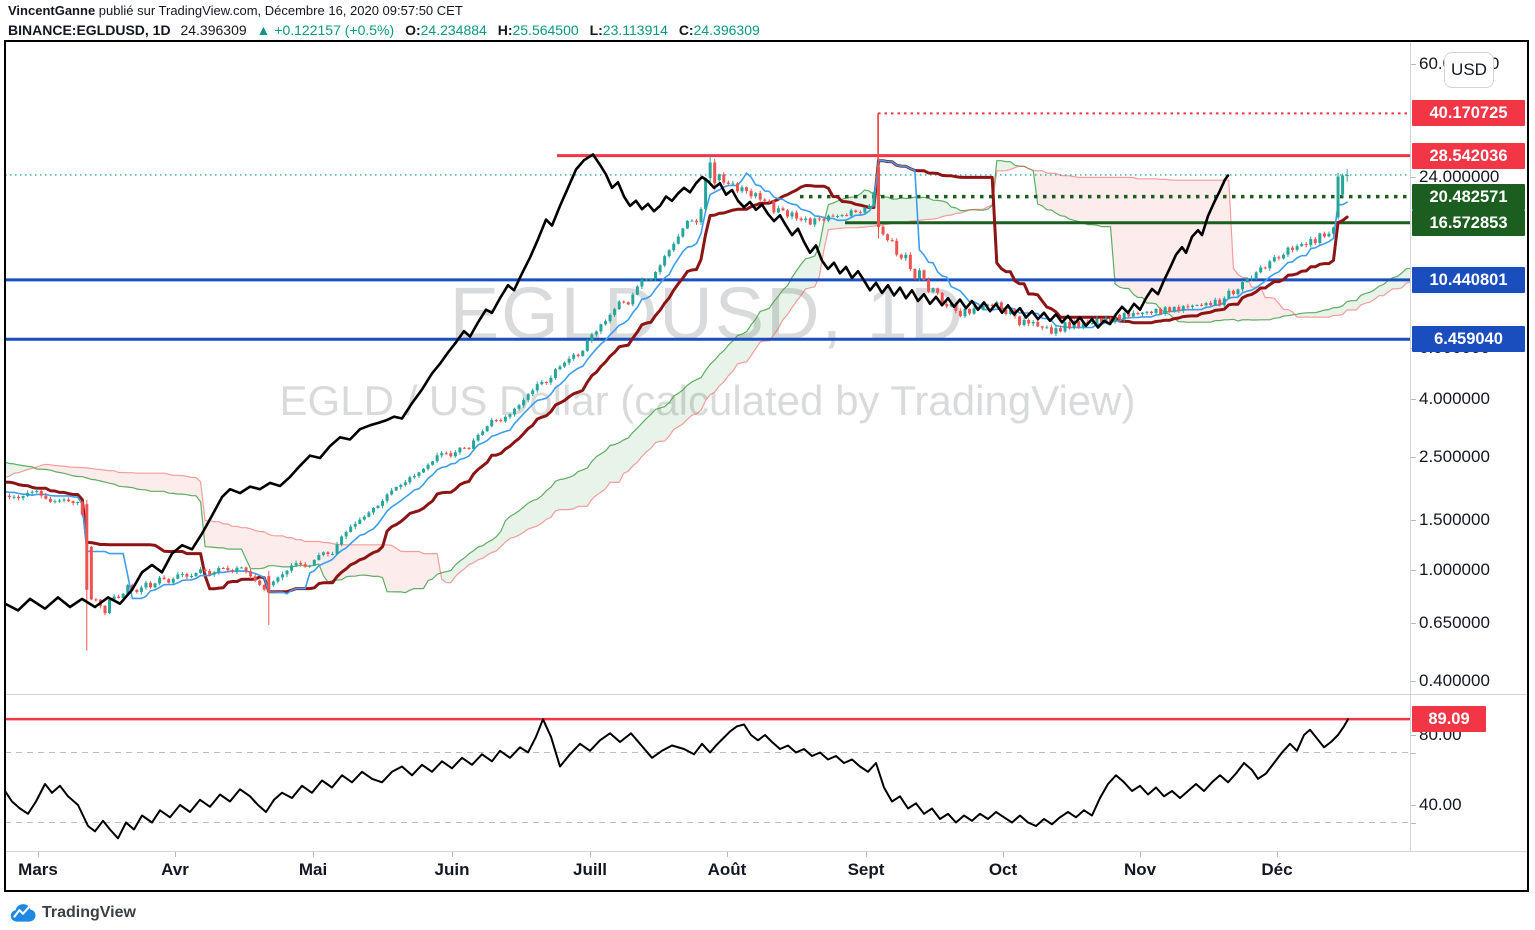 Image resolution: width=1535 pixels, height=930 pixels. What do you see at coordinates (1468, 196) in the screenshot?
I see `price-level-badge: 20.482571` at bounding box center [1468, 196].